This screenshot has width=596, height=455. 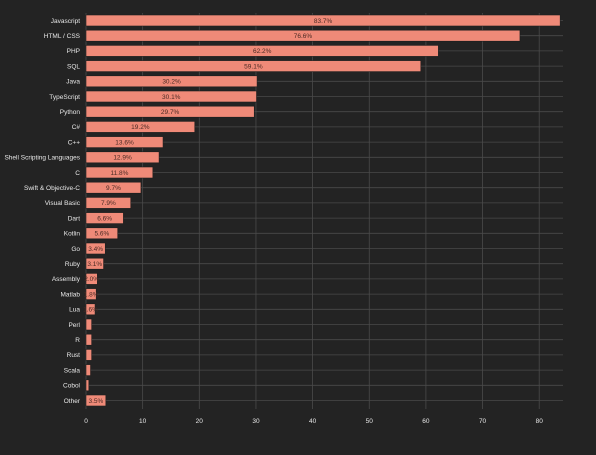 I want to click on category-label: TypeScript, so click(x=64, y=97).